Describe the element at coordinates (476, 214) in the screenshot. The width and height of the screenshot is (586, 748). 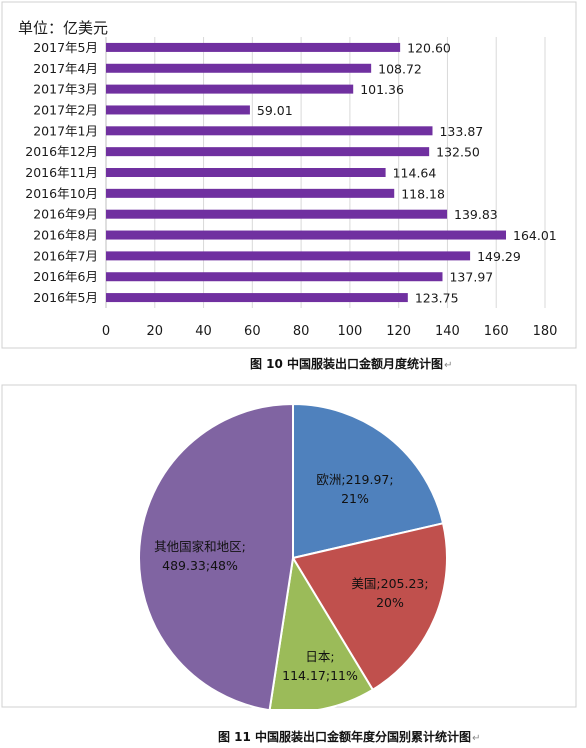
I see `data-label: 139.83` at that location.